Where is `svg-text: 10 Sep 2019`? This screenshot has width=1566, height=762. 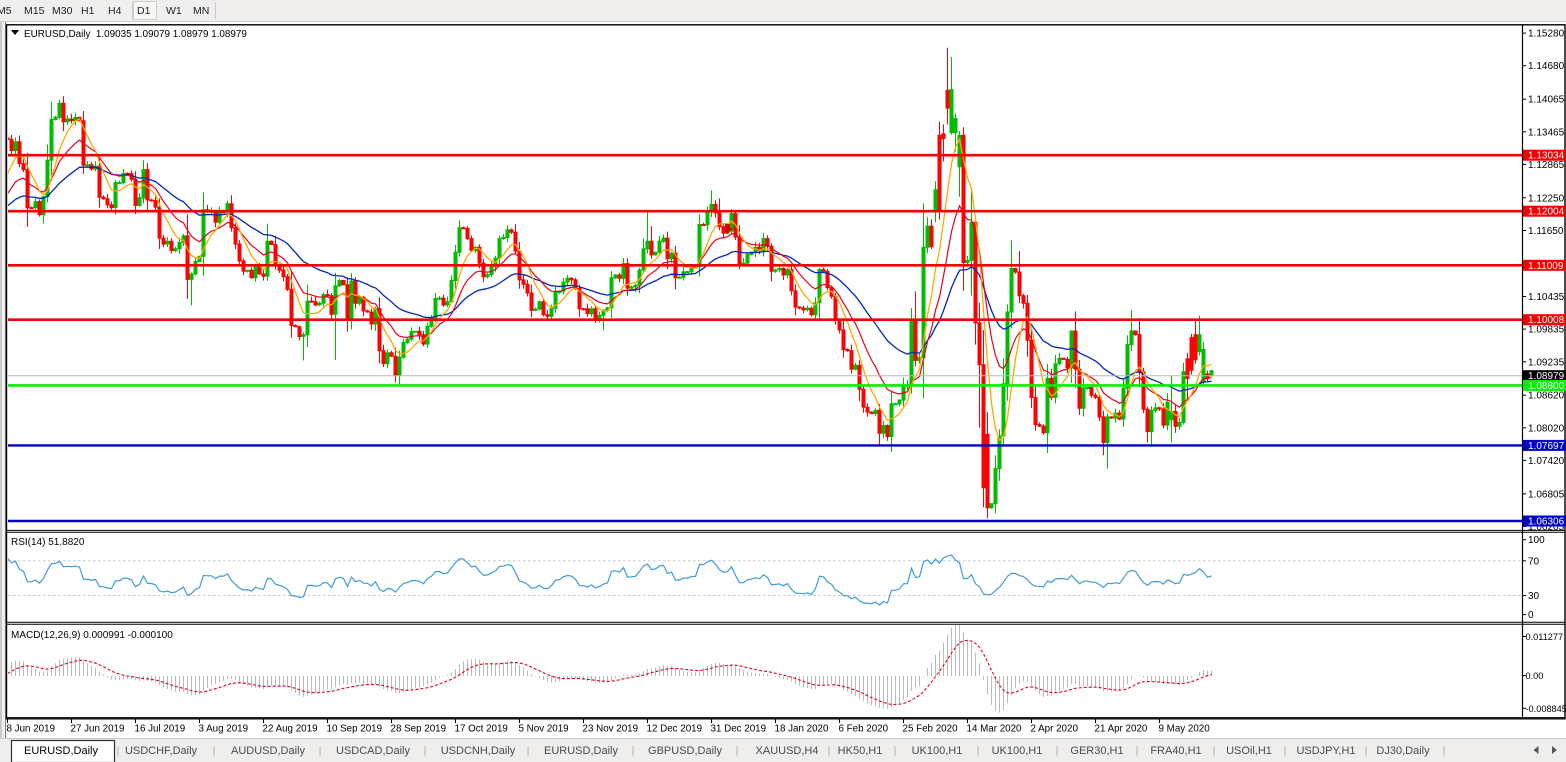 svg-text: 10 Sep 2019 is located at coordinates (355, 729).